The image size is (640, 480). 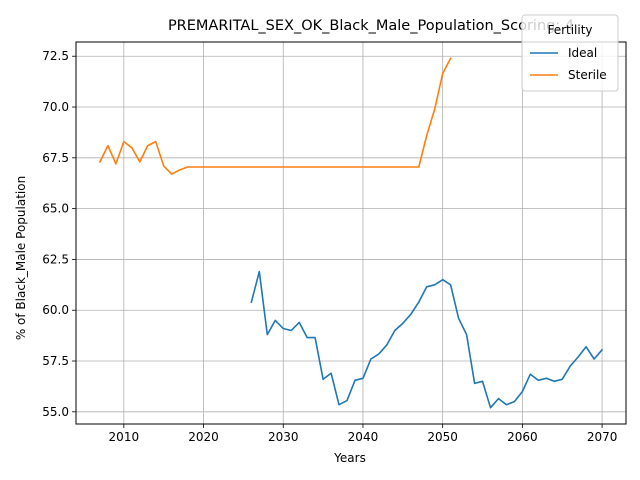 I want to click on x-tick-label: 2020, so click(x=203, y=437).